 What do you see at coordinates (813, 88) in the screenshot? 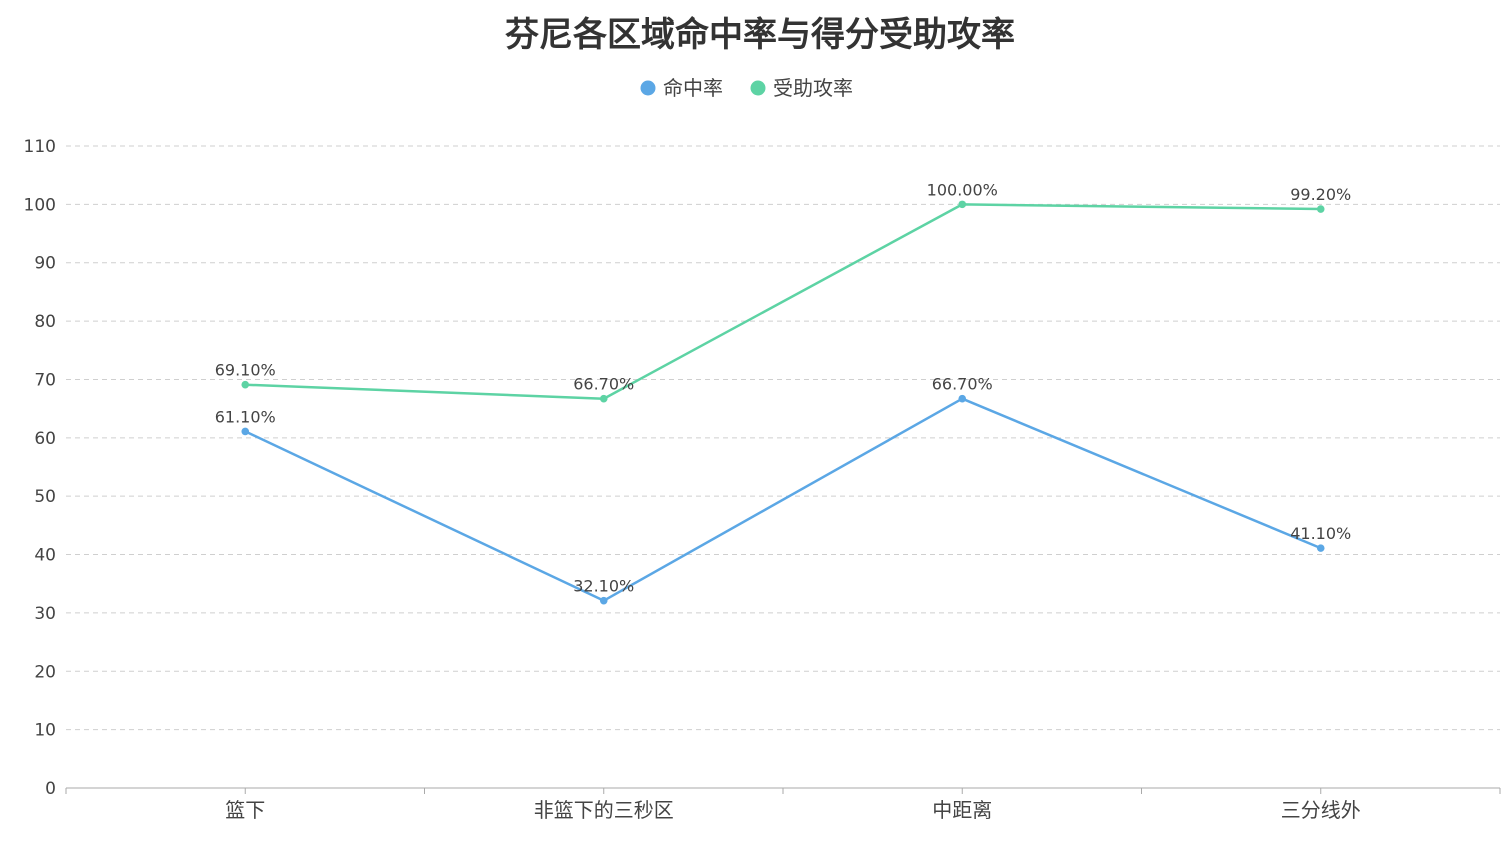
I see `legend-label: 受助攻率` at bounding box center [813, 88].